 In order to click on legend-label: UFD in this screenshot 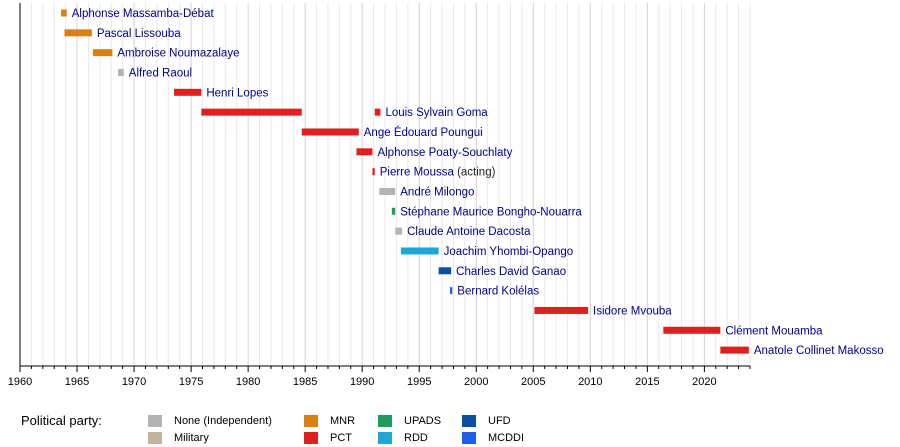, I will do `click(499, 421)`.